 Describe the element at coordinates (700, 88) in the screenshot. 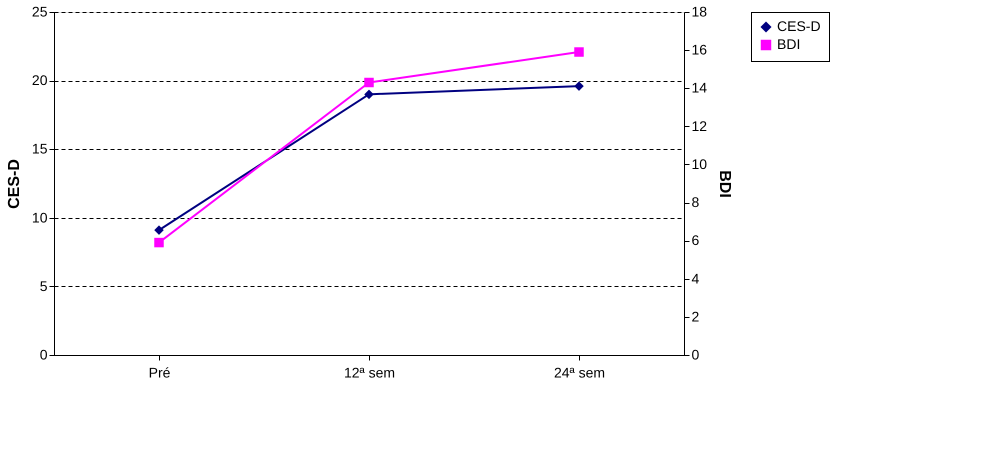

I see `y2-tick-label: 14` at that location.